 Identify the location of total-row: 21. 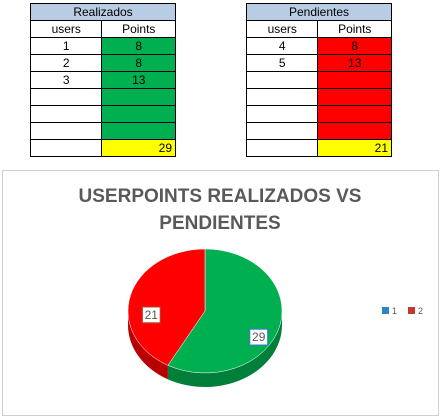
(318, 148).